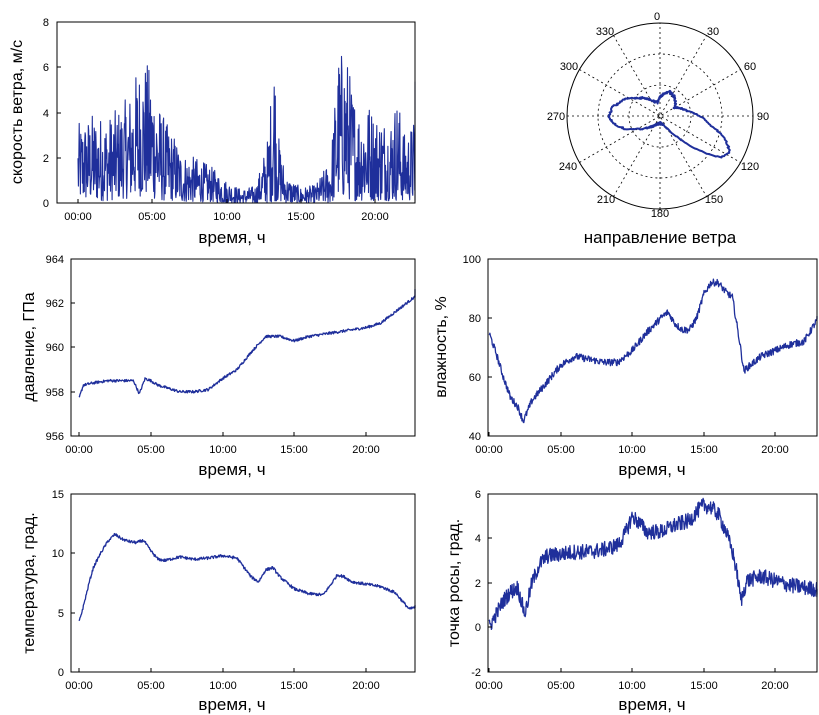 The width and height of the screenshot is (819, 715). I want to click on angle-label: 150, so click(714, 200).